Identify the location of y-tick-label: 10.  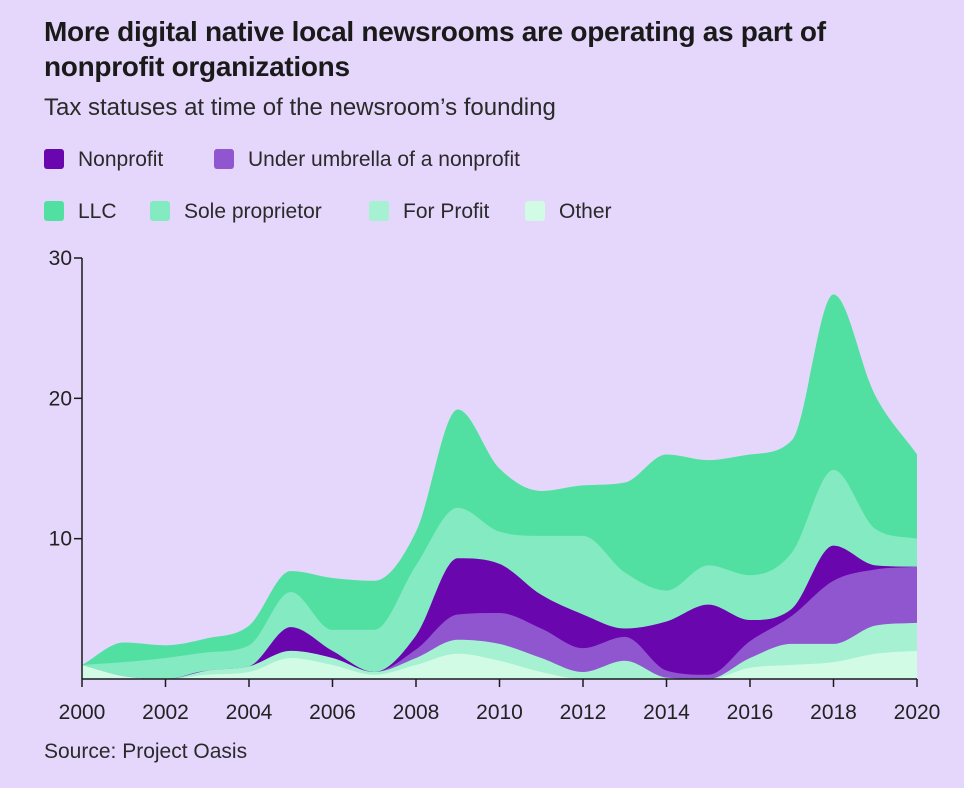
(60, 539).